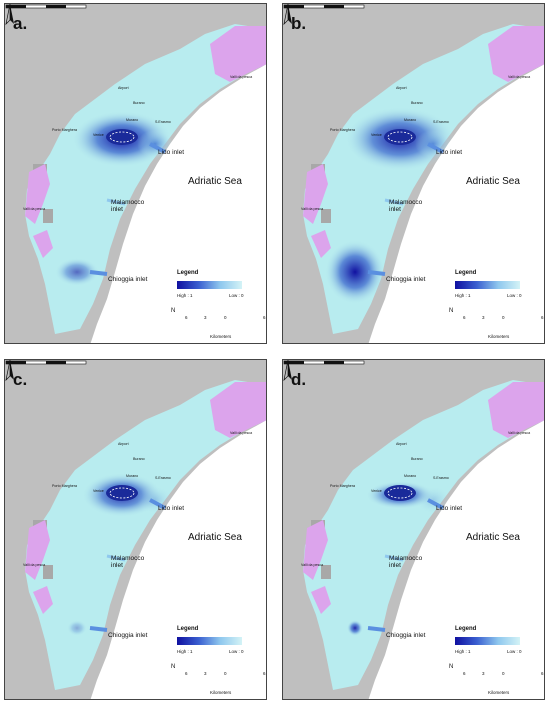 This screenshot has width=550, height=704. Describe the element at coordinates (238, 410) in the screenshot. I see `valli-da-pesca-ne` at that location.